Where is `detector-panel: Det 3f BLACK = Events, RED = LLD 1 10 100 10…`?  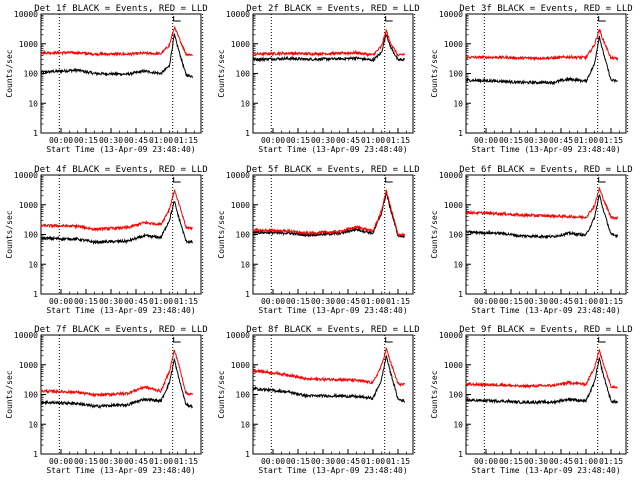
detector-panel: Det 3f BLACK = Events, RED = LLD 1 10 100 10… is located at coordinates (531, 79).